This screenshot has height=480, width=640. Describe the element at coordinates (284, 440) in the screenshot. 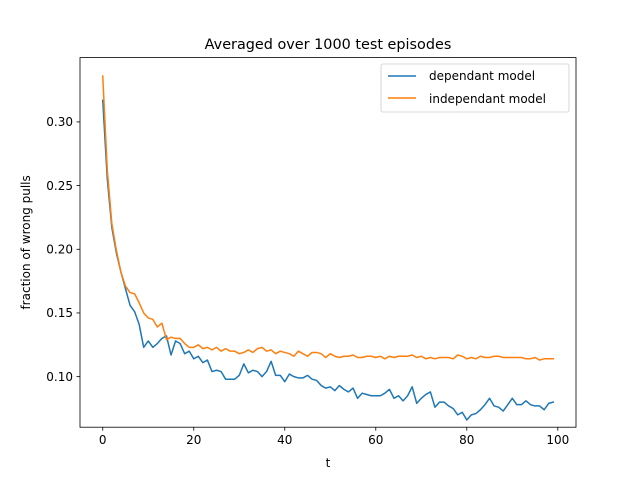

I see `x-tick-label: 40` at that location.